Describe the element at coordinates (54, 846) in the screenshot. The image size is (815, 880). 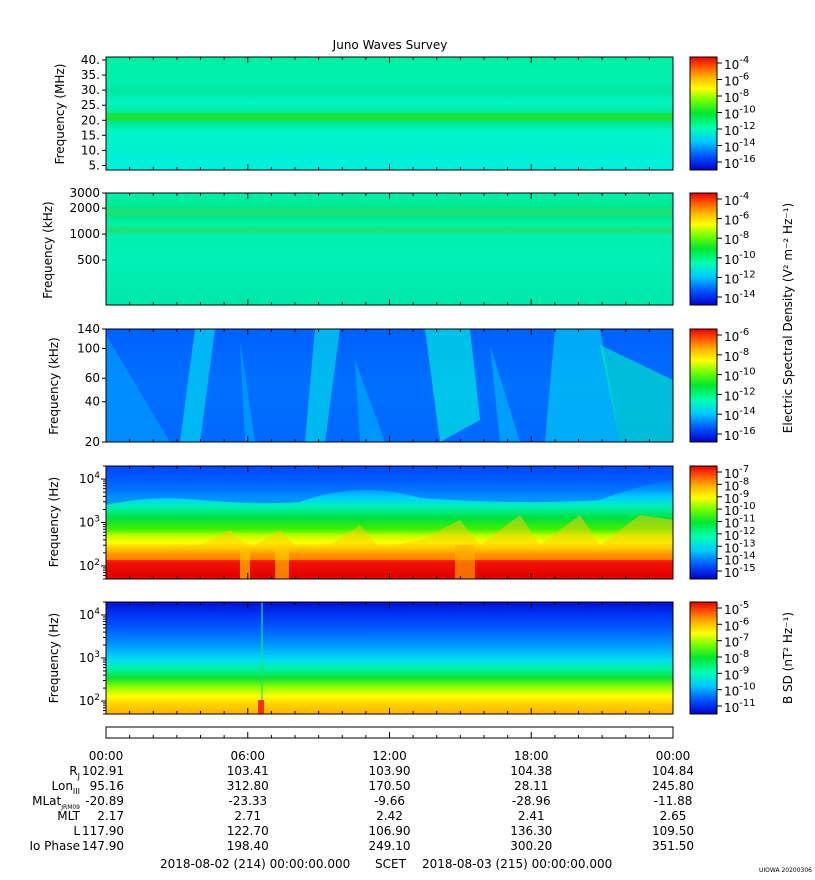
I see `ephem-row-label: Io Phase` at that location.